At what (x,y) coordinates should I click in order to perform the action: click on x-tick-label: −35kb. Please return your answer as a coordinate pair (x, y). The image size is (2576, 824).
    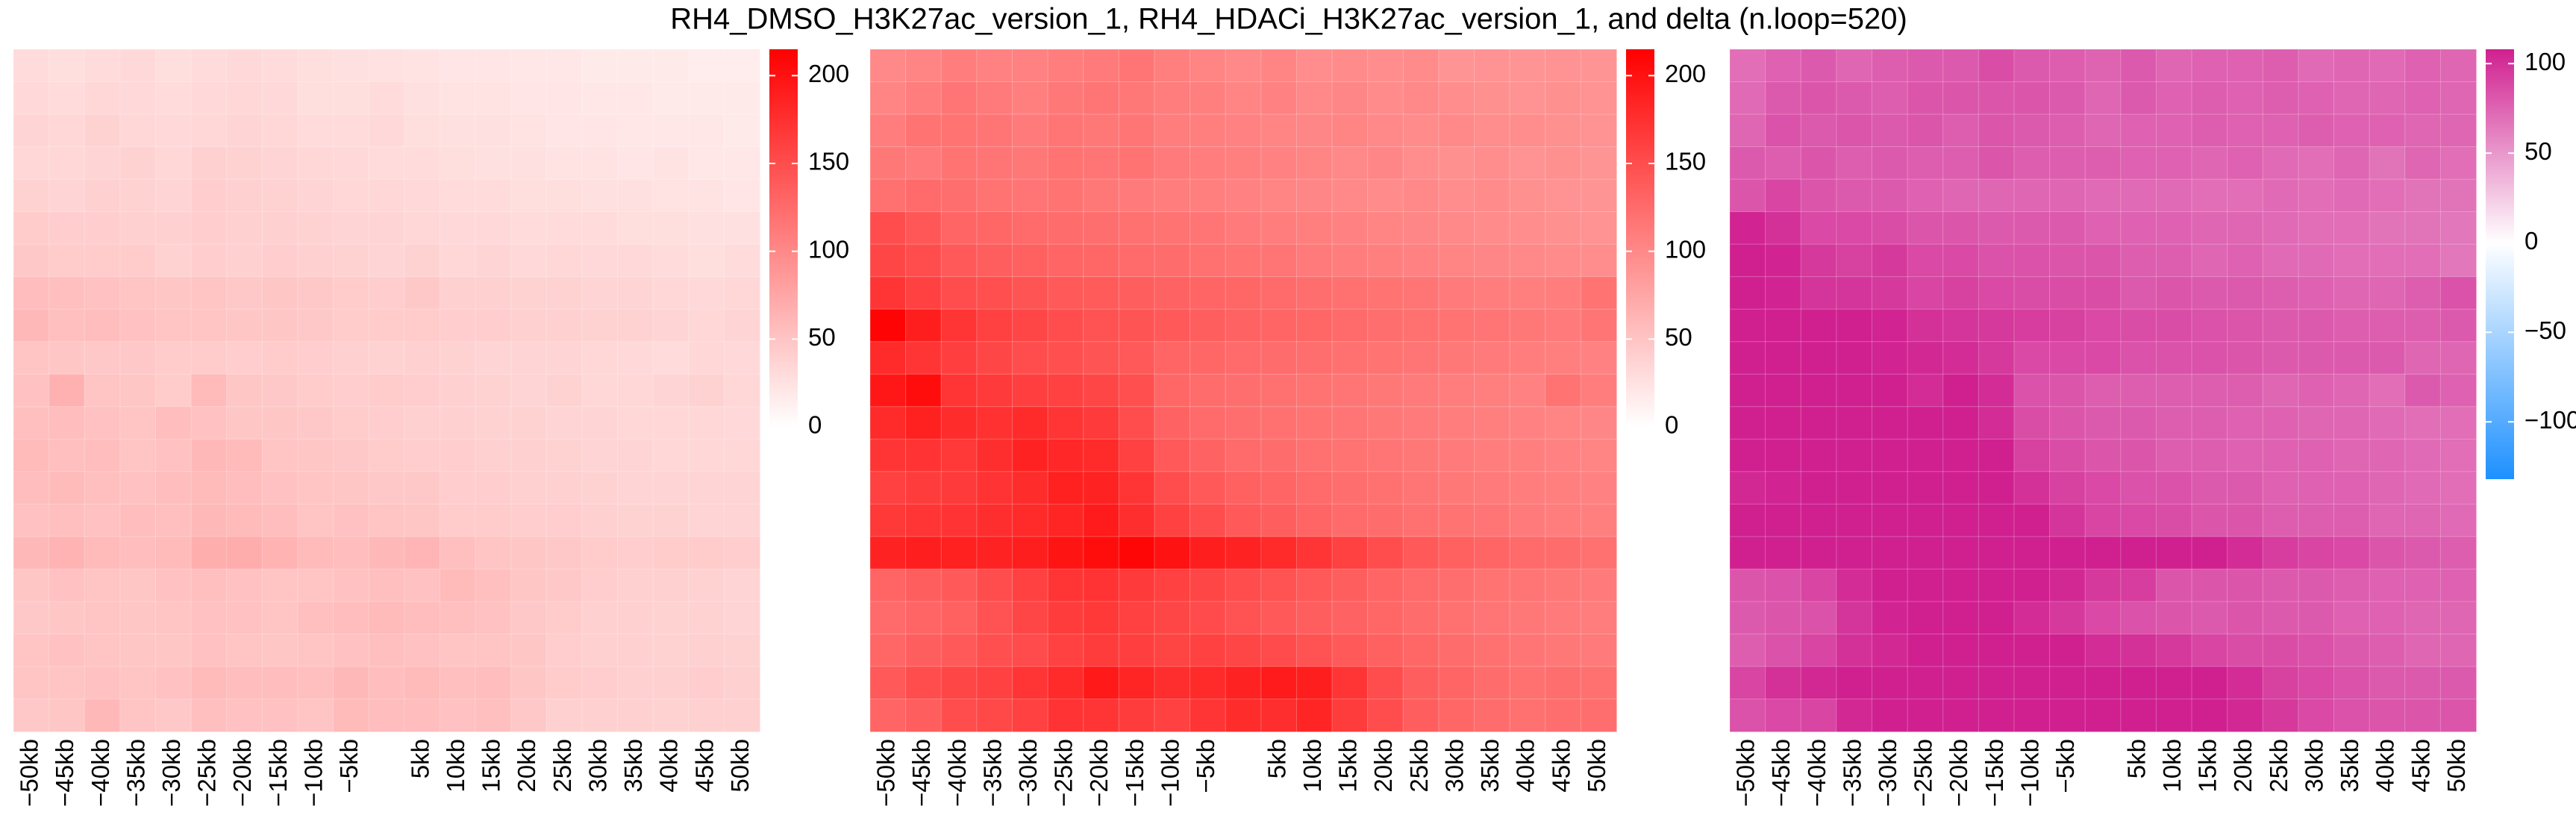
    Looking at the image, I should click on (1852, 773).